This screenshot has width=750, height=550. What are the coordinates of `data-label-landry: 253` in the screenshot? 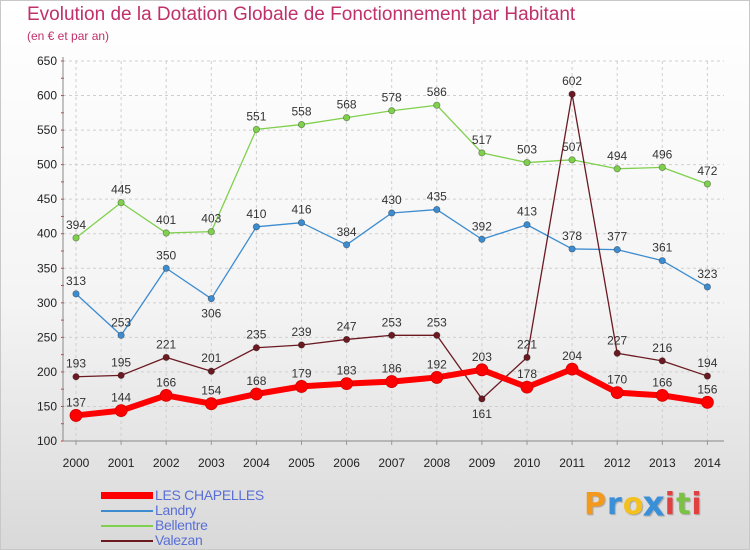 It's located at (121, 322).